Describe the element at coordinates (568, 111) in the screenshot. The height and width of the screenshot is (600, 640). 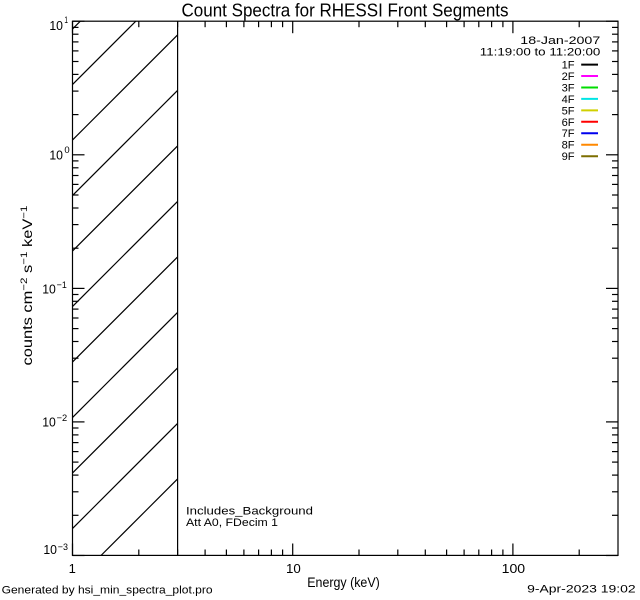
I see `svg-text: 5F` at that location.